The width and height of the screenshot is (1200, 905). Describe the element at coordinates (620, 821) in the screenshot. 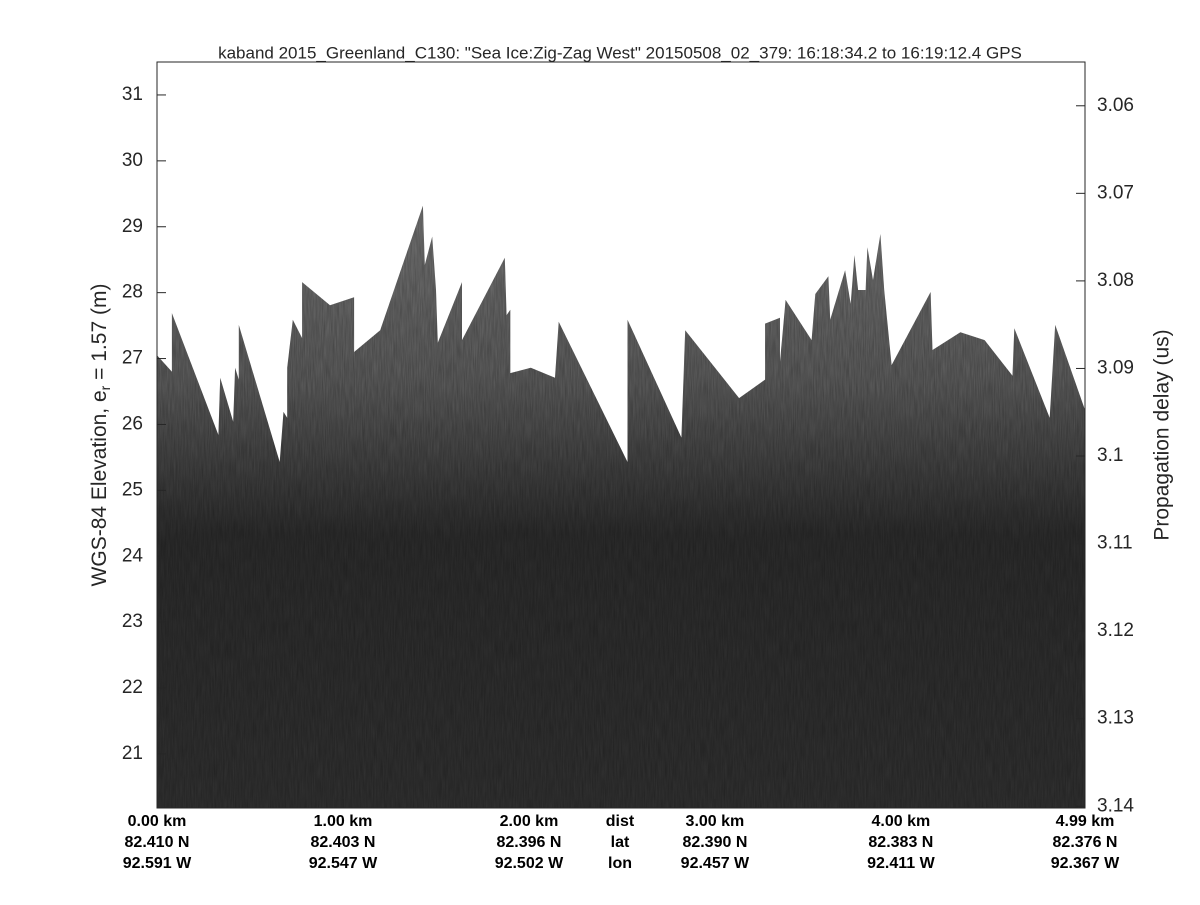

I see `row-name: dist` at that location.